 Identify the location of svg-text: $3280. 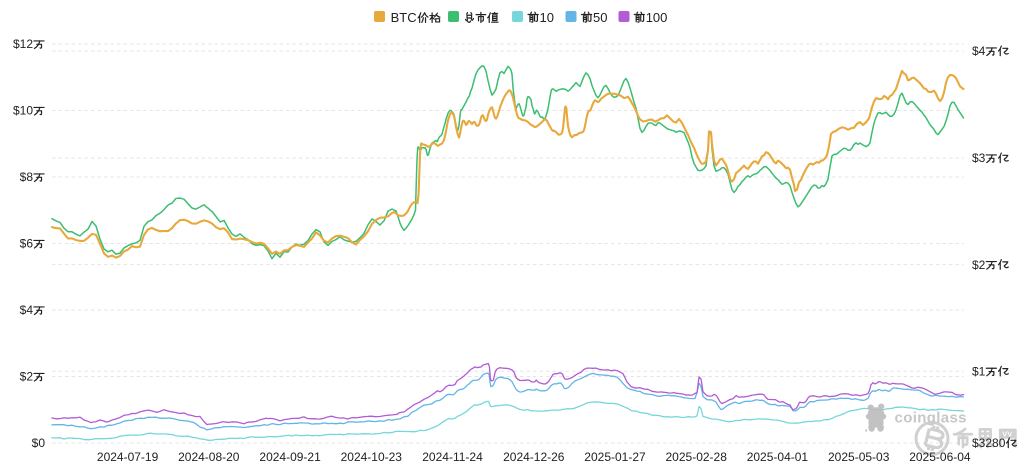
(989, 443).